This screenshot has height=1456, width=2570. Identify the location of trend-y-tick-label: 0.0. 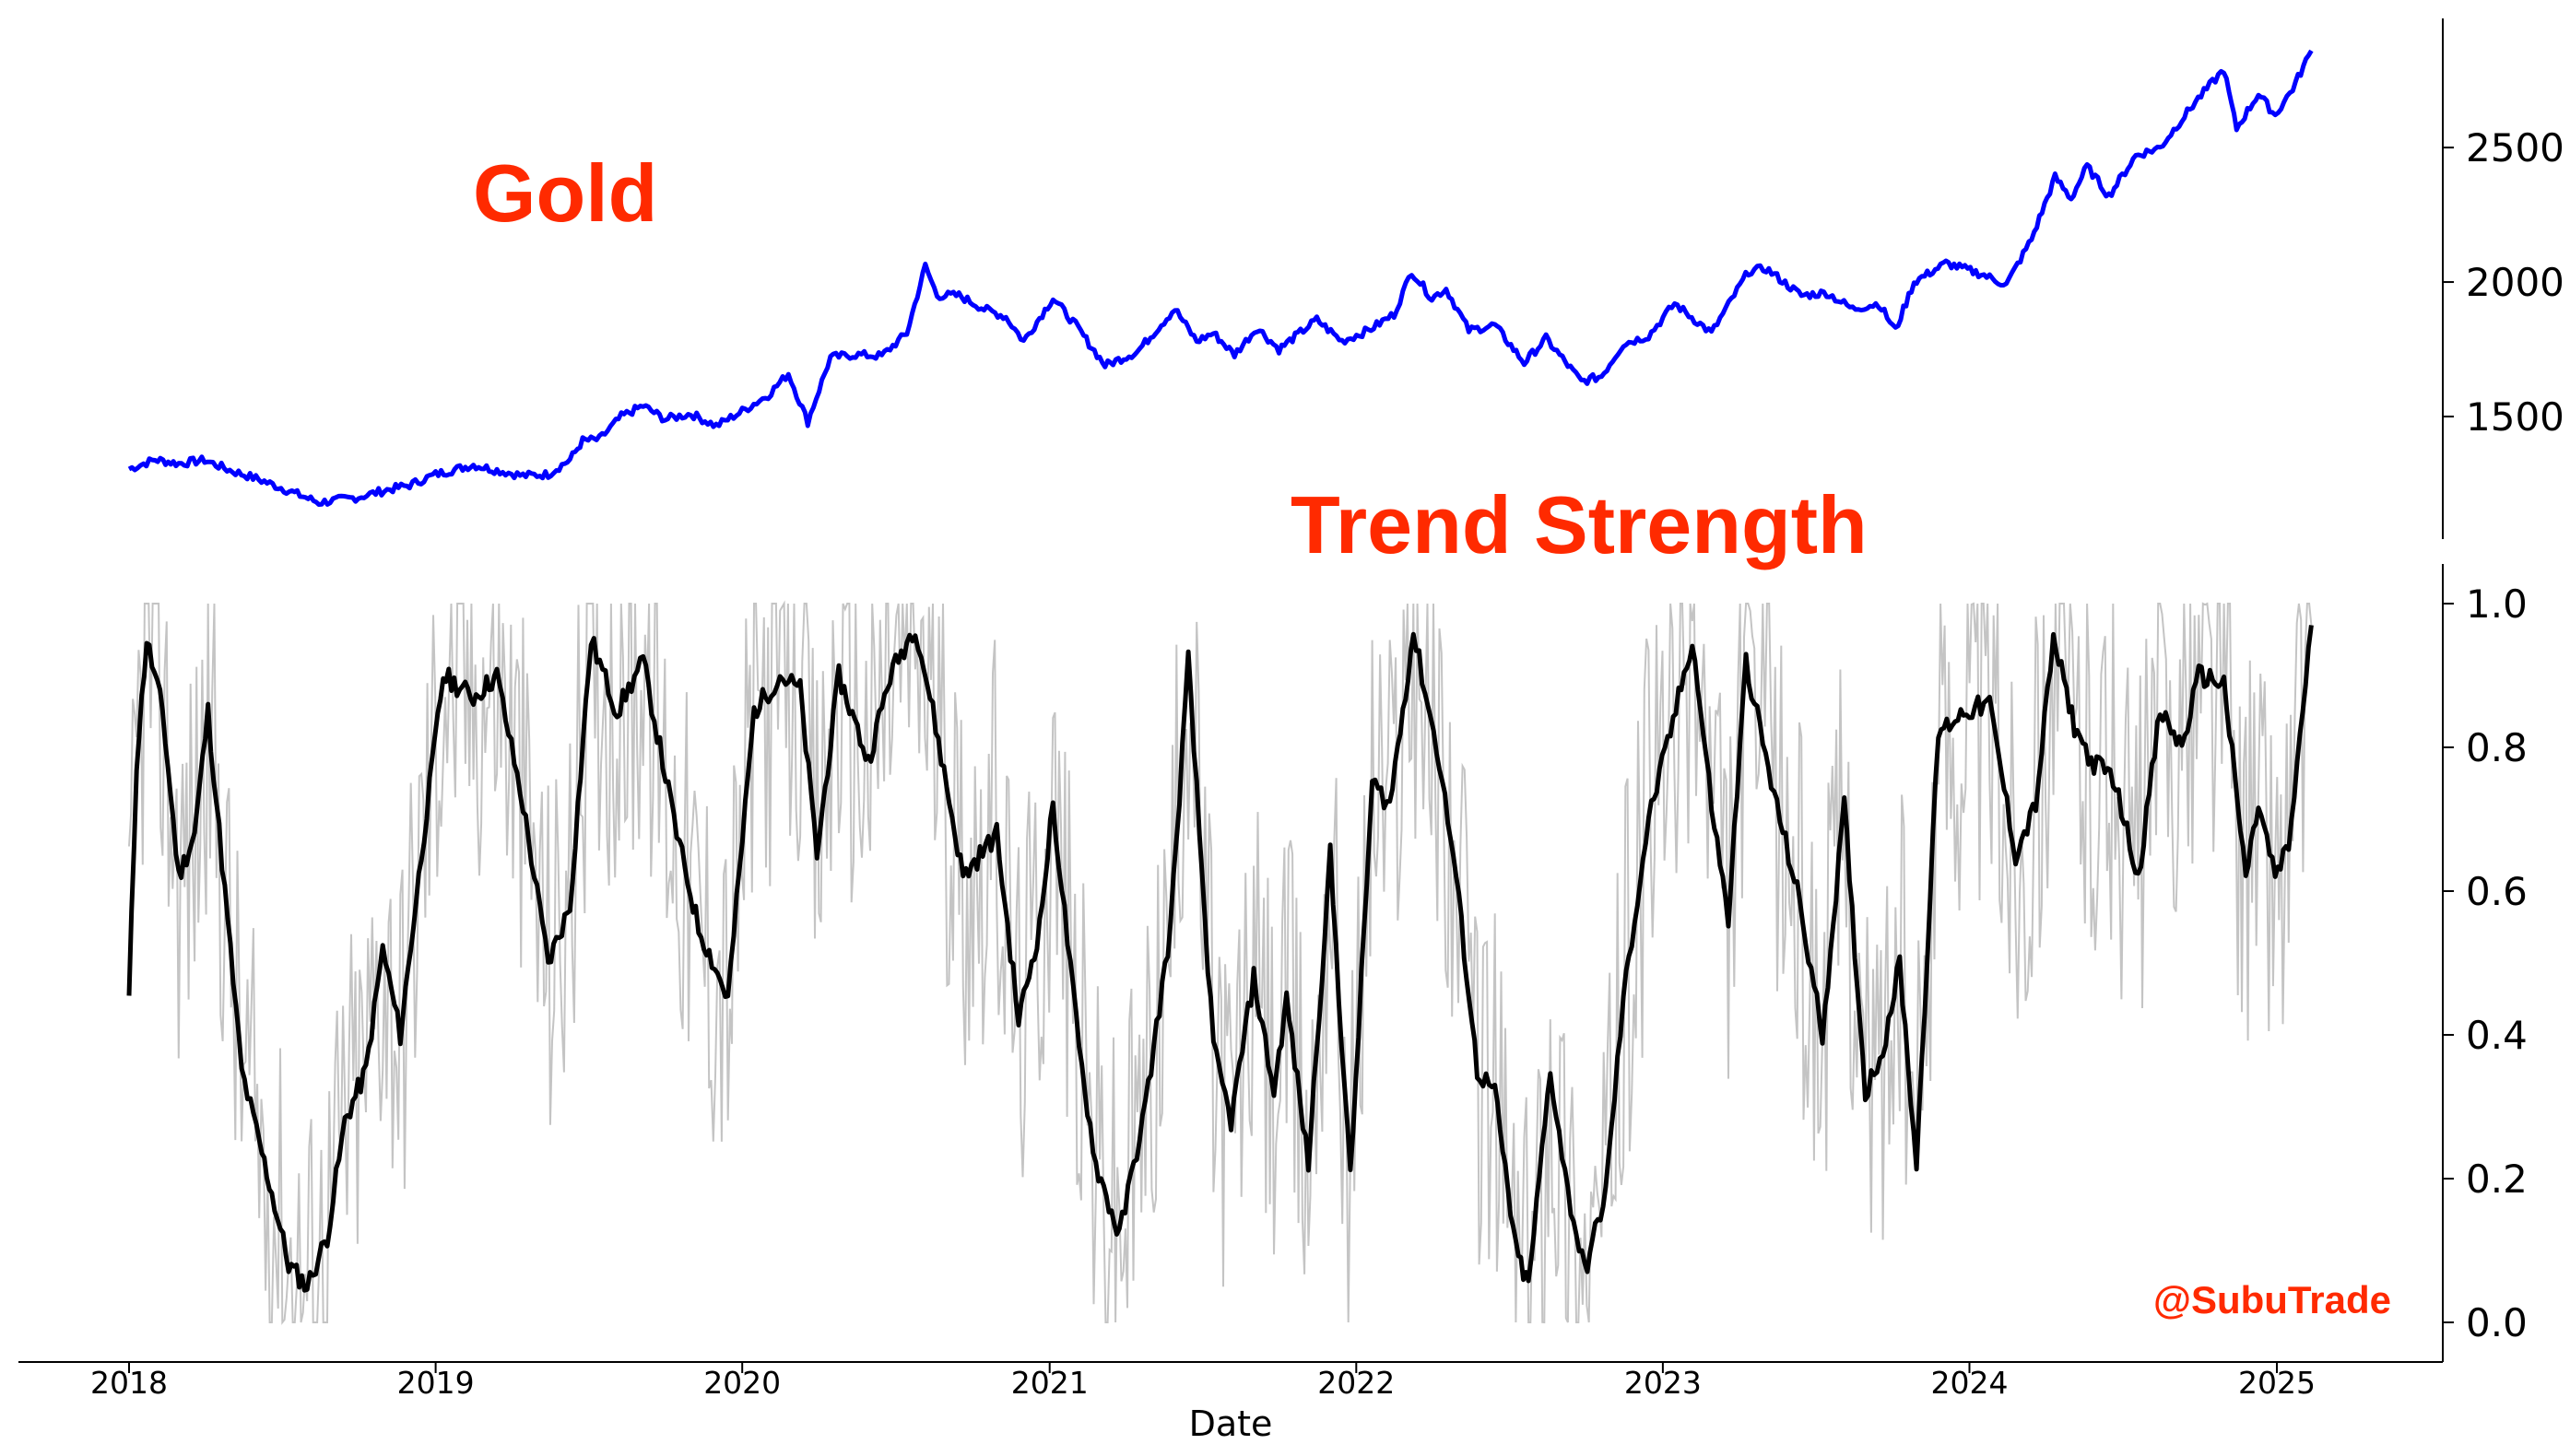
(2497, 1322).